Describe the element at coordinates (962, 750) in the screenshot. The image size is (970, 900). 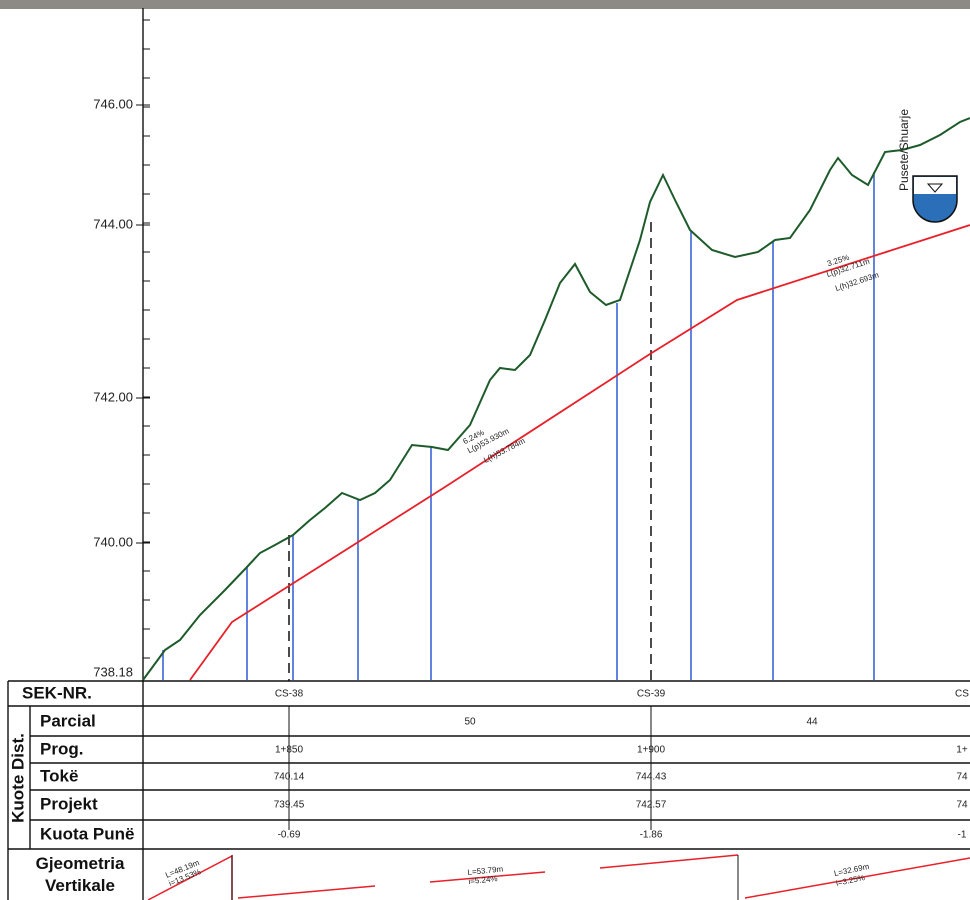
I see `cell: 1+` at that location.